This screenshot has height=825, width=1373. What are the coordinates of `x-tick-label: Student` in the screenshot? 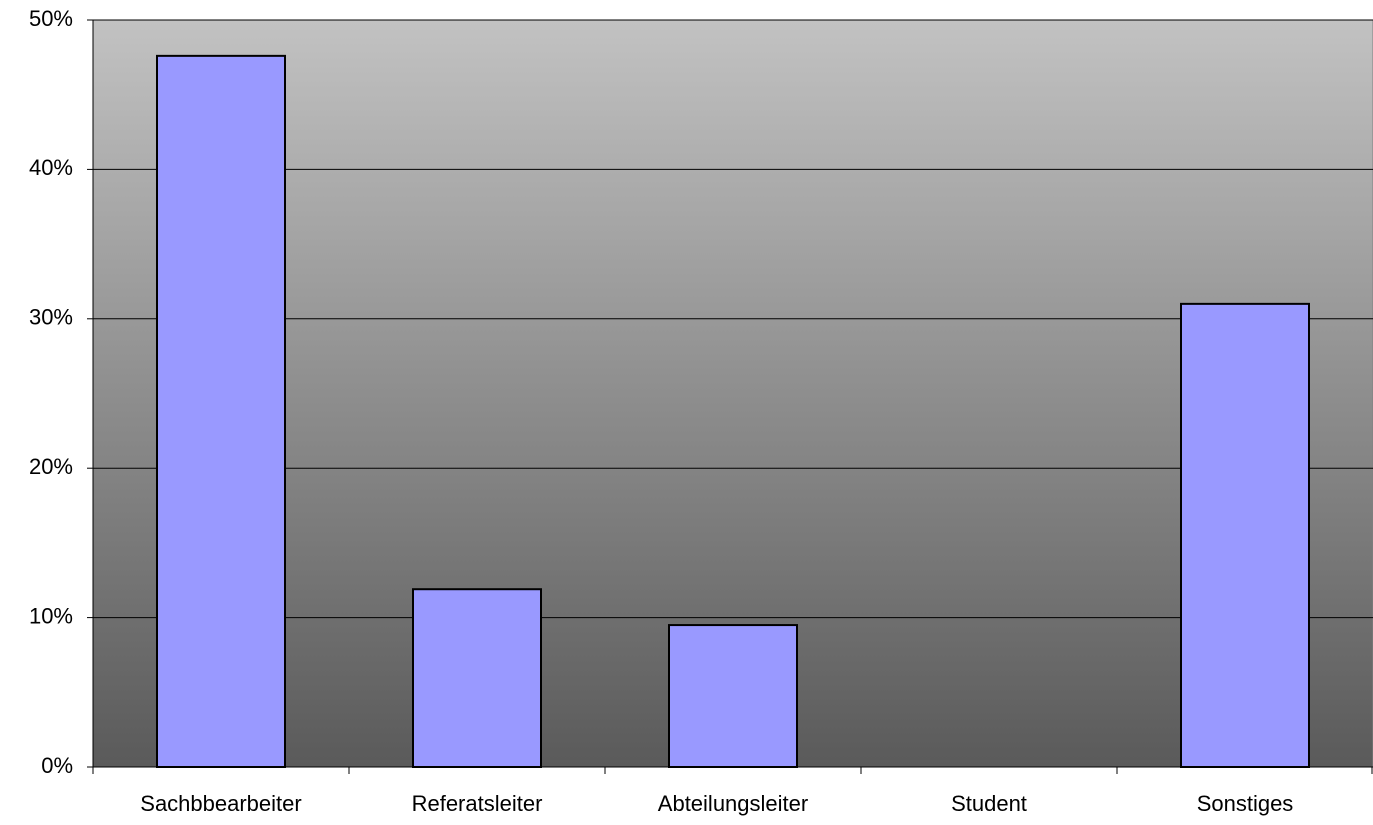 It's located at (989, 803).